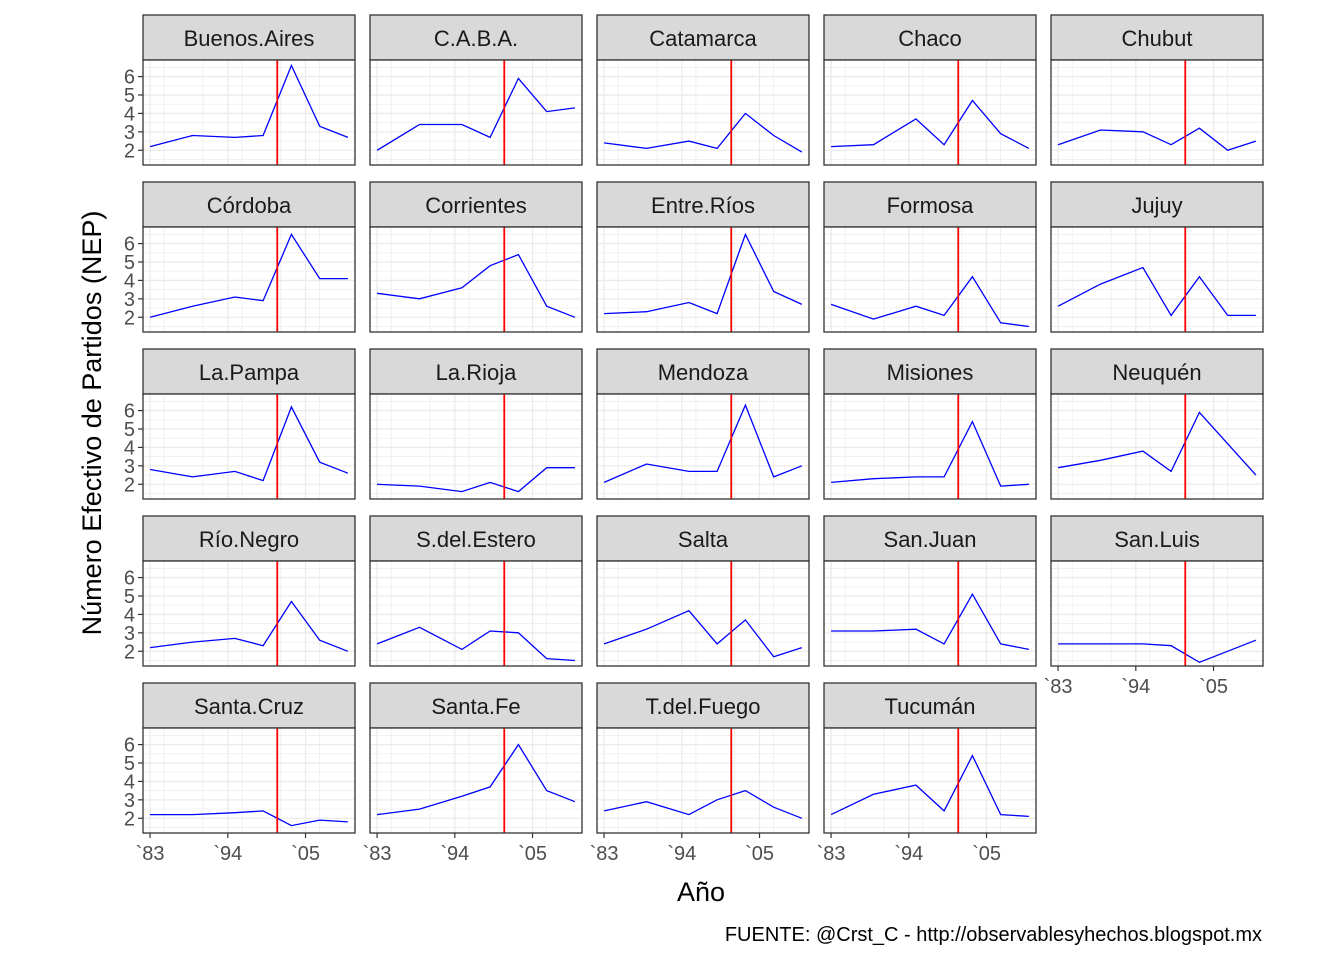 The width and height of the screenshot is (1344, 960). I want to click on panel-entre-r-os: Entre.Ríos, so click(703, 257).